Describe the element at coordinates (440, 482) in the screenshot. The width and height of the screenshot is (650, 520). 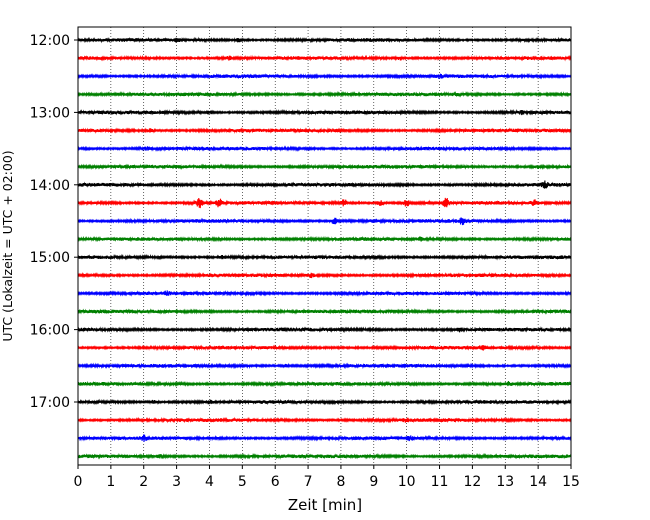
I see `x-tick-label: 11` at that location.